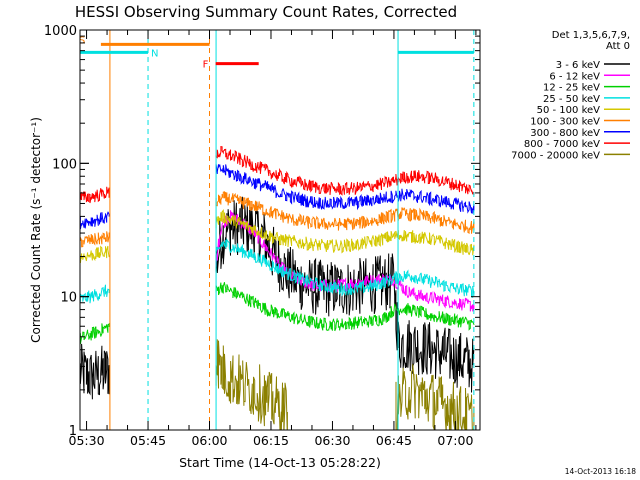  I want to click on flag-label-f: F, so click(206, 65).